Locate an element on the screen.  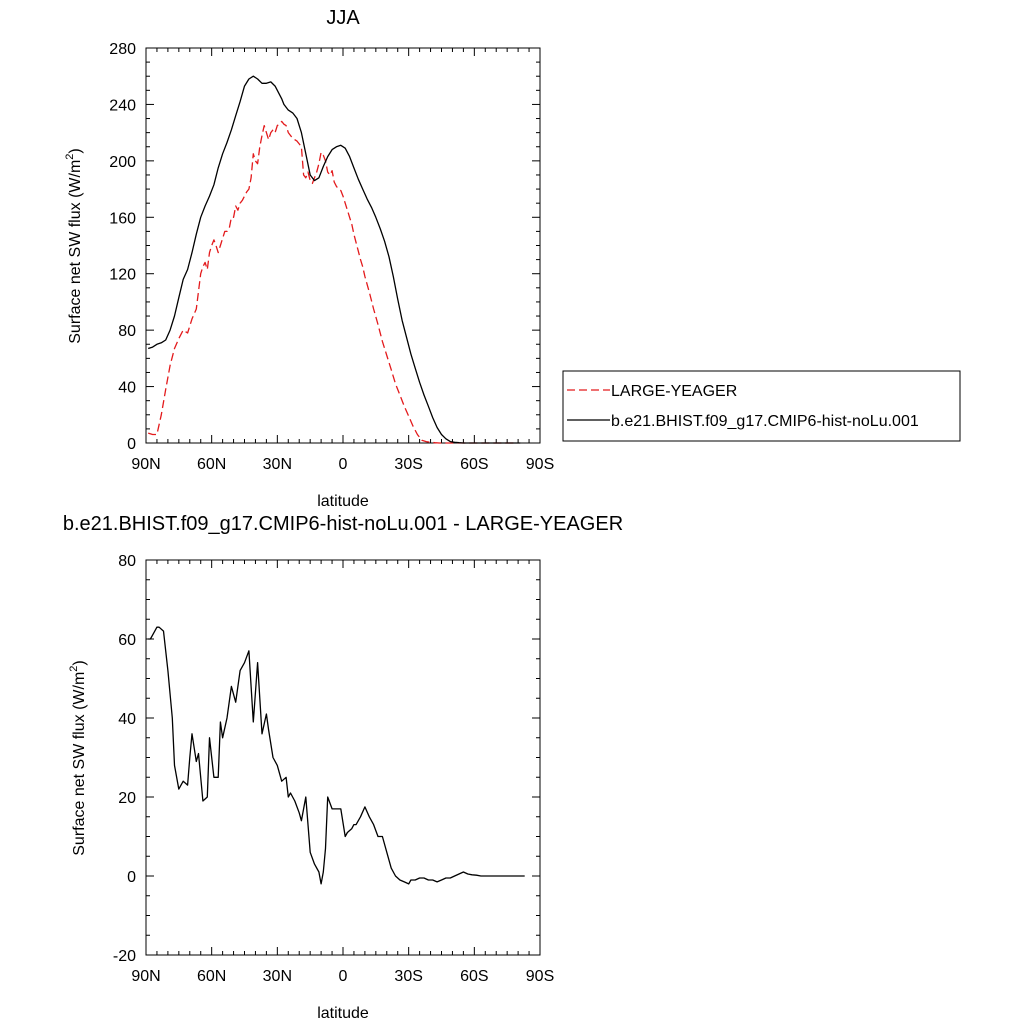
y-tick-label: 280 is located at coordinates (122, 49).